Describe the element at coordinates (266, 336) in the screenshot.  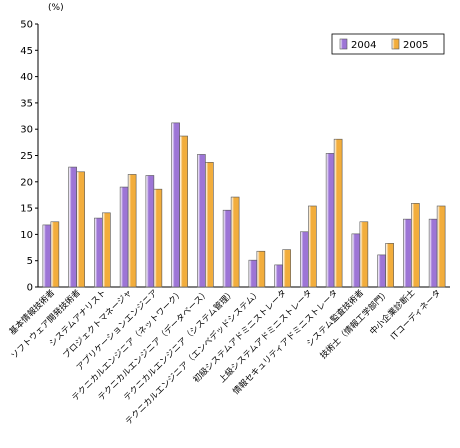
I see `category-label: 上級システムアドミニストレータ` at that location.